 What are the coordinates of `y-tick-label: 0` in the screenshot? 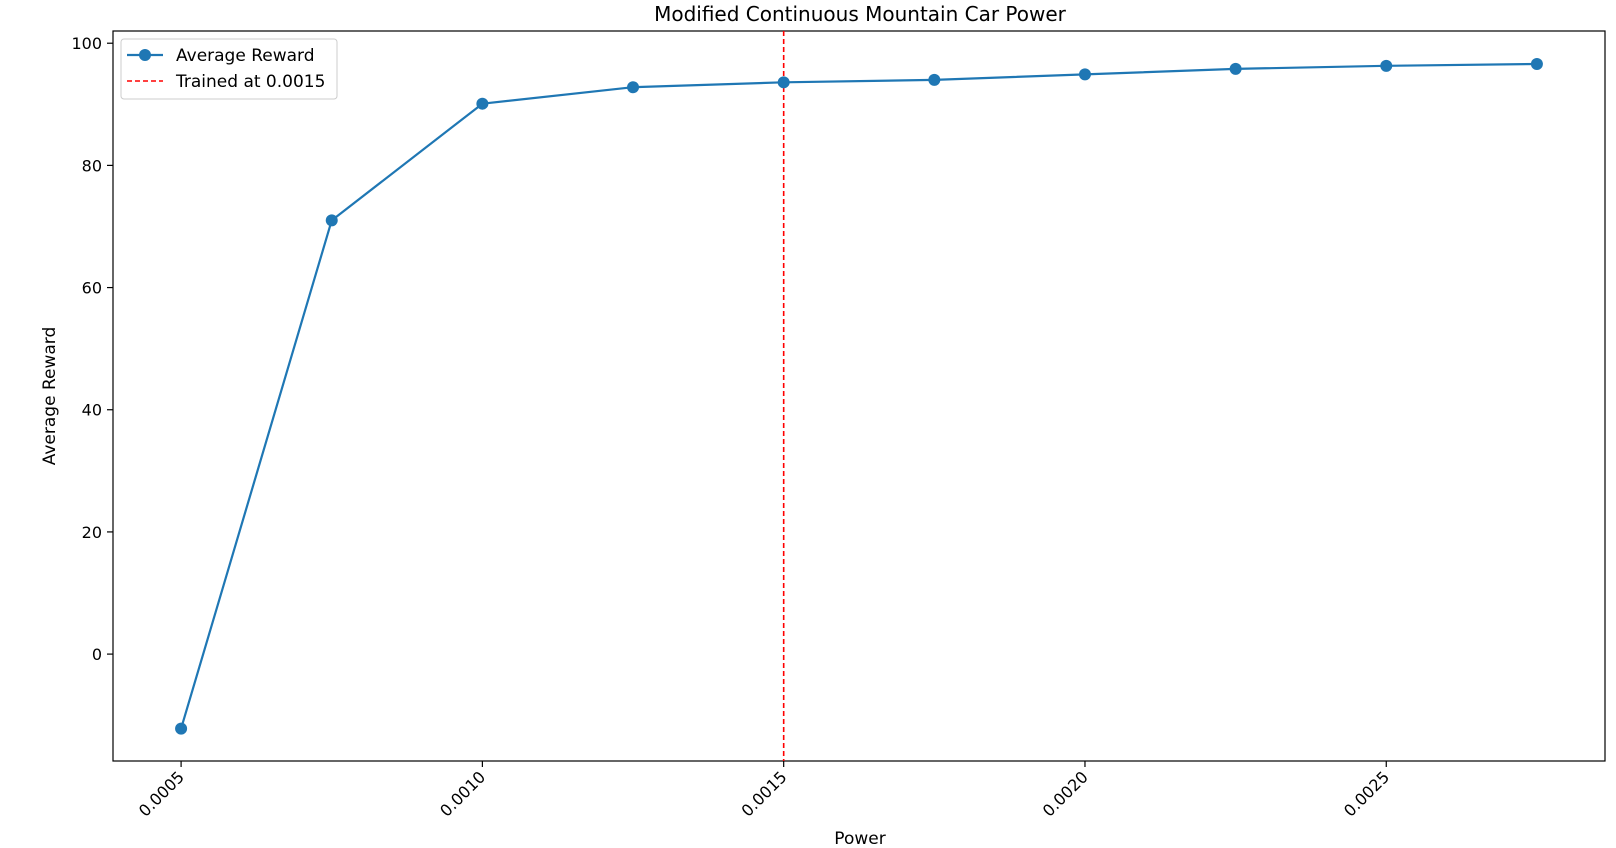 It's located at (97, 654).